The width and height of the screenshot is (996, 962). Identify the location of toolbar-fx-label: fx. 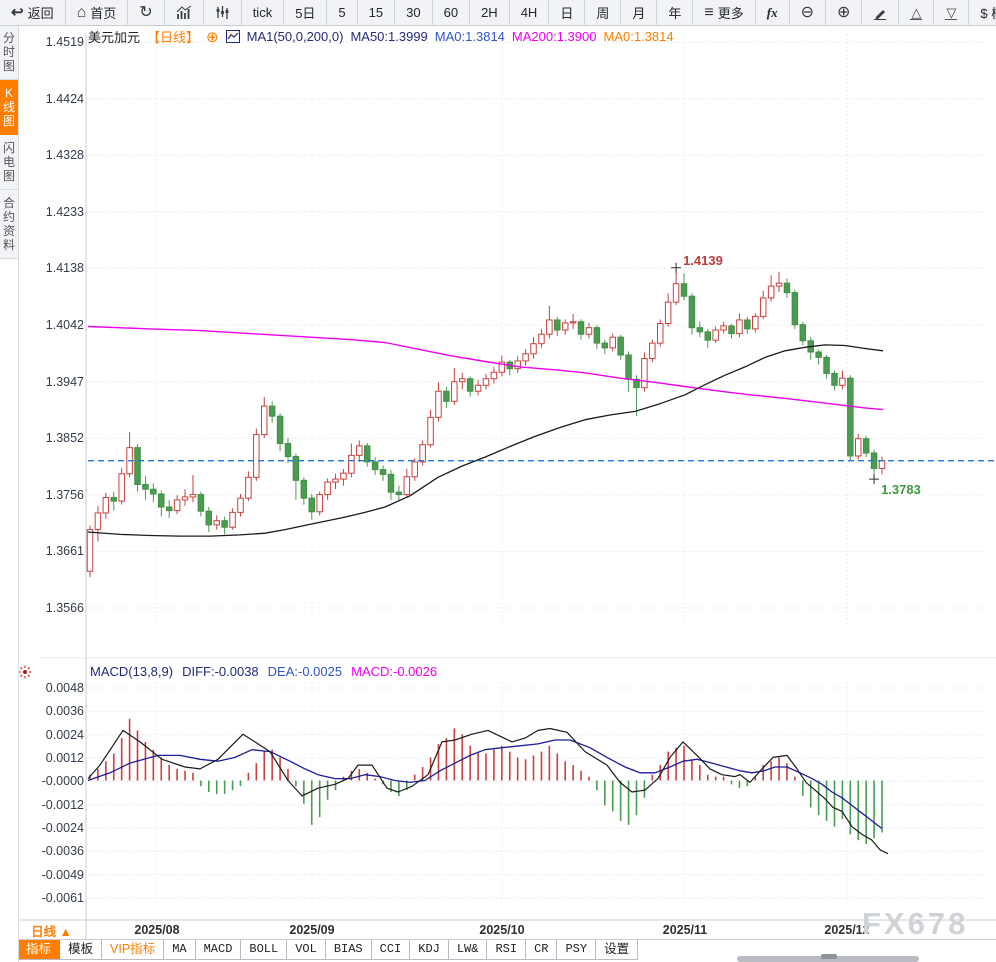
(772, 12).